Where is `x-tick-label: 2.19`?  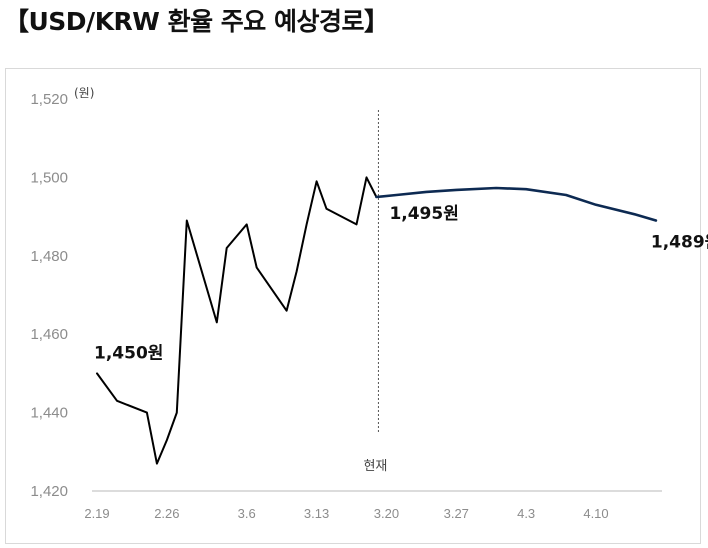 x-tick-label: 2.19 is located at coordinates (96, 513).